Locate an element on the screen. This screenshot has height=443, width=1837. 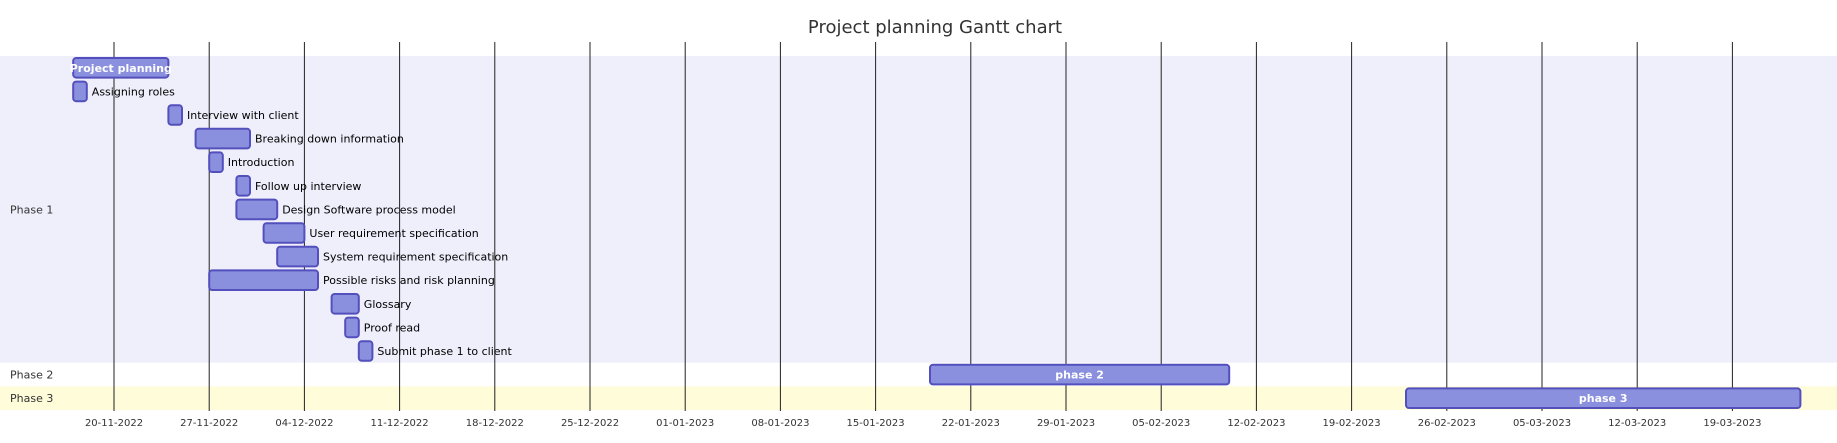
x-tick-label: 05-02-2023 is located at coordinates (1161, 423).